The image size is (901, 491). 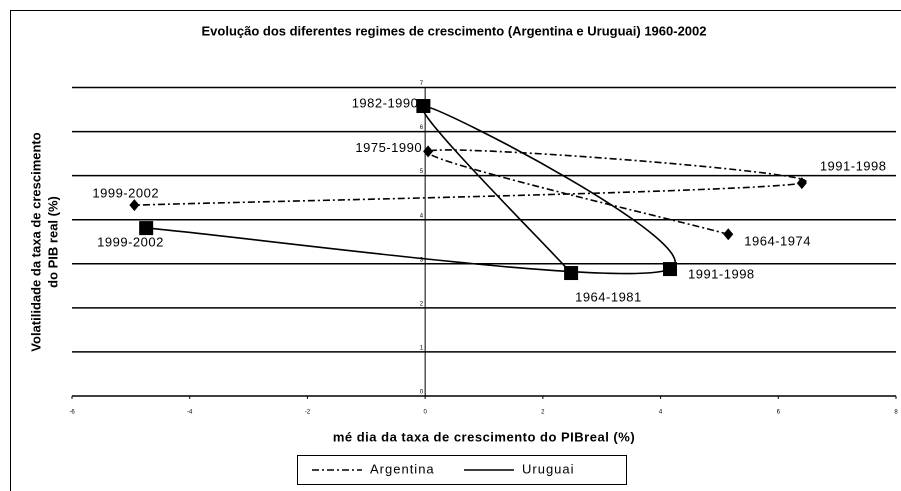 What do you see at coordinates (52, 242) in the screenshot?
I see `y-axis-title-line: do PIB real (%)` at bounding box center [52, 242].